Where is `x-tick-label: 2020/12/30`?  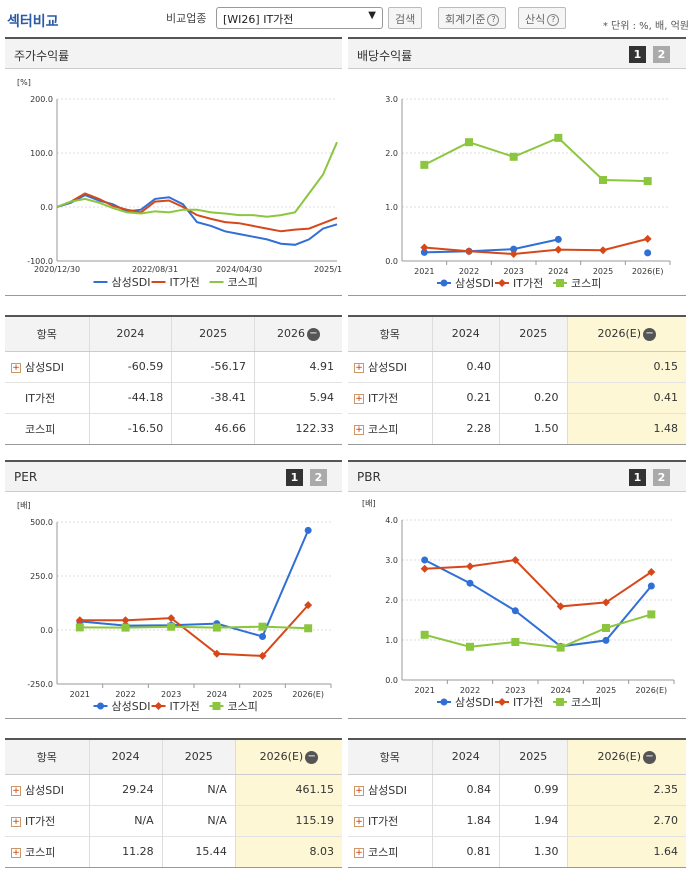
x-tick-label: 2020/12/30 is located at coordinates (57, 269).